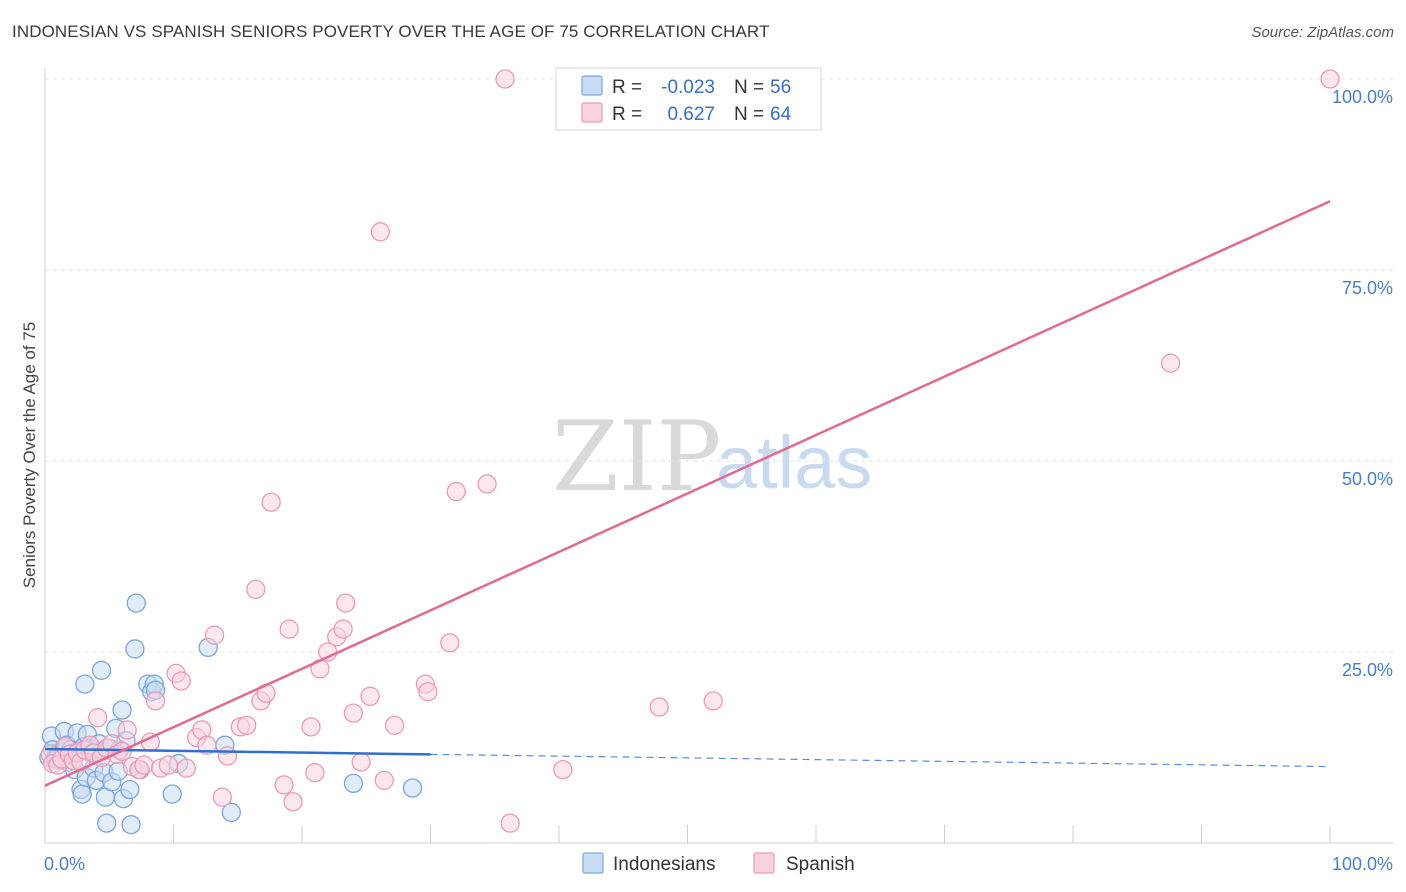  I want to click on watermark: ZIP atlas, so click(712, 457).